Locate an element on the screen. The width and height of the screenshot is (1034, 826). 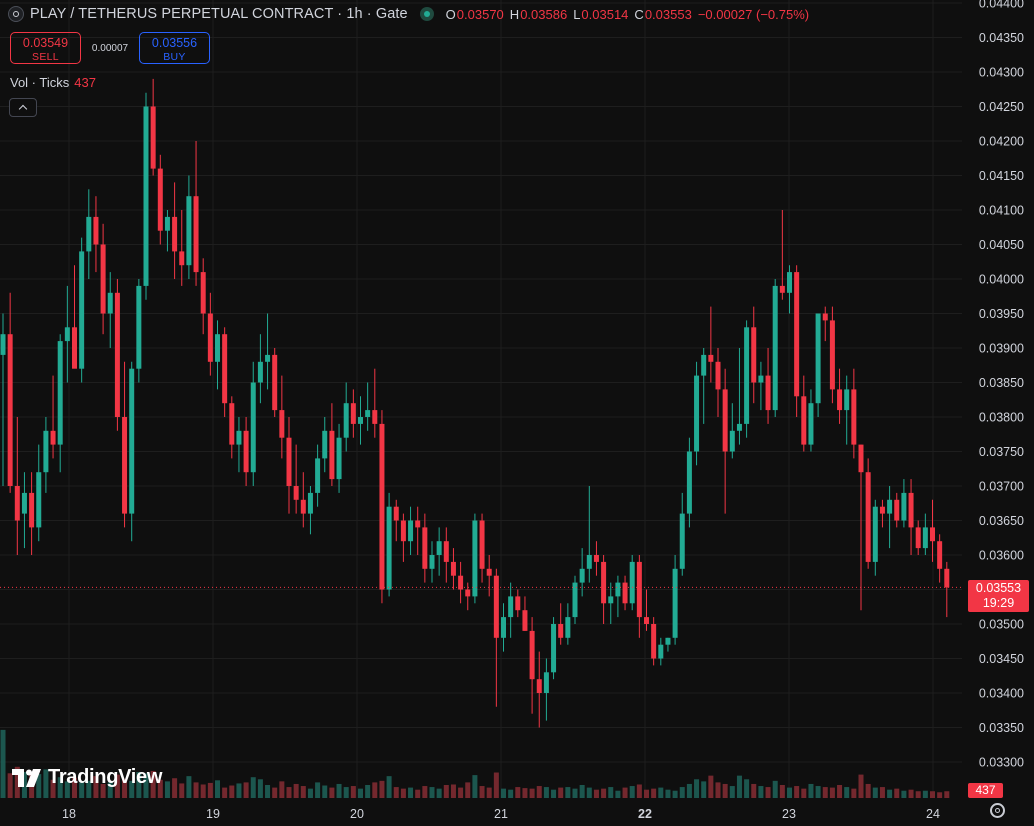
symbol-logo-icon is located at coordinates (16, 14).